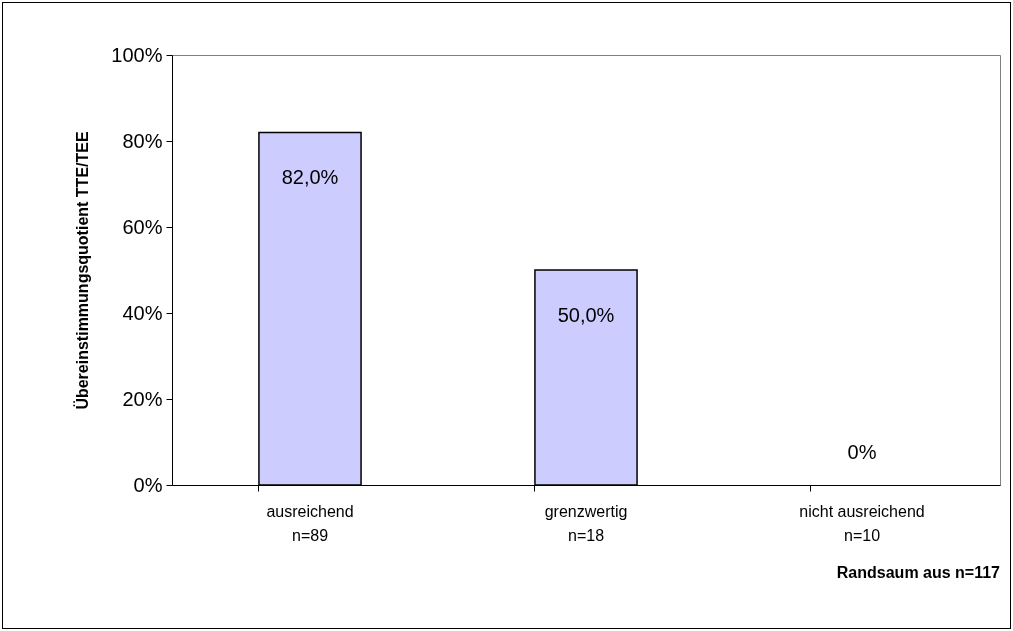 The image size is (1013, 631). I want to click on y-axis-title: Übereinstimmungsquotient TTE/TEE, so click(82, 270).